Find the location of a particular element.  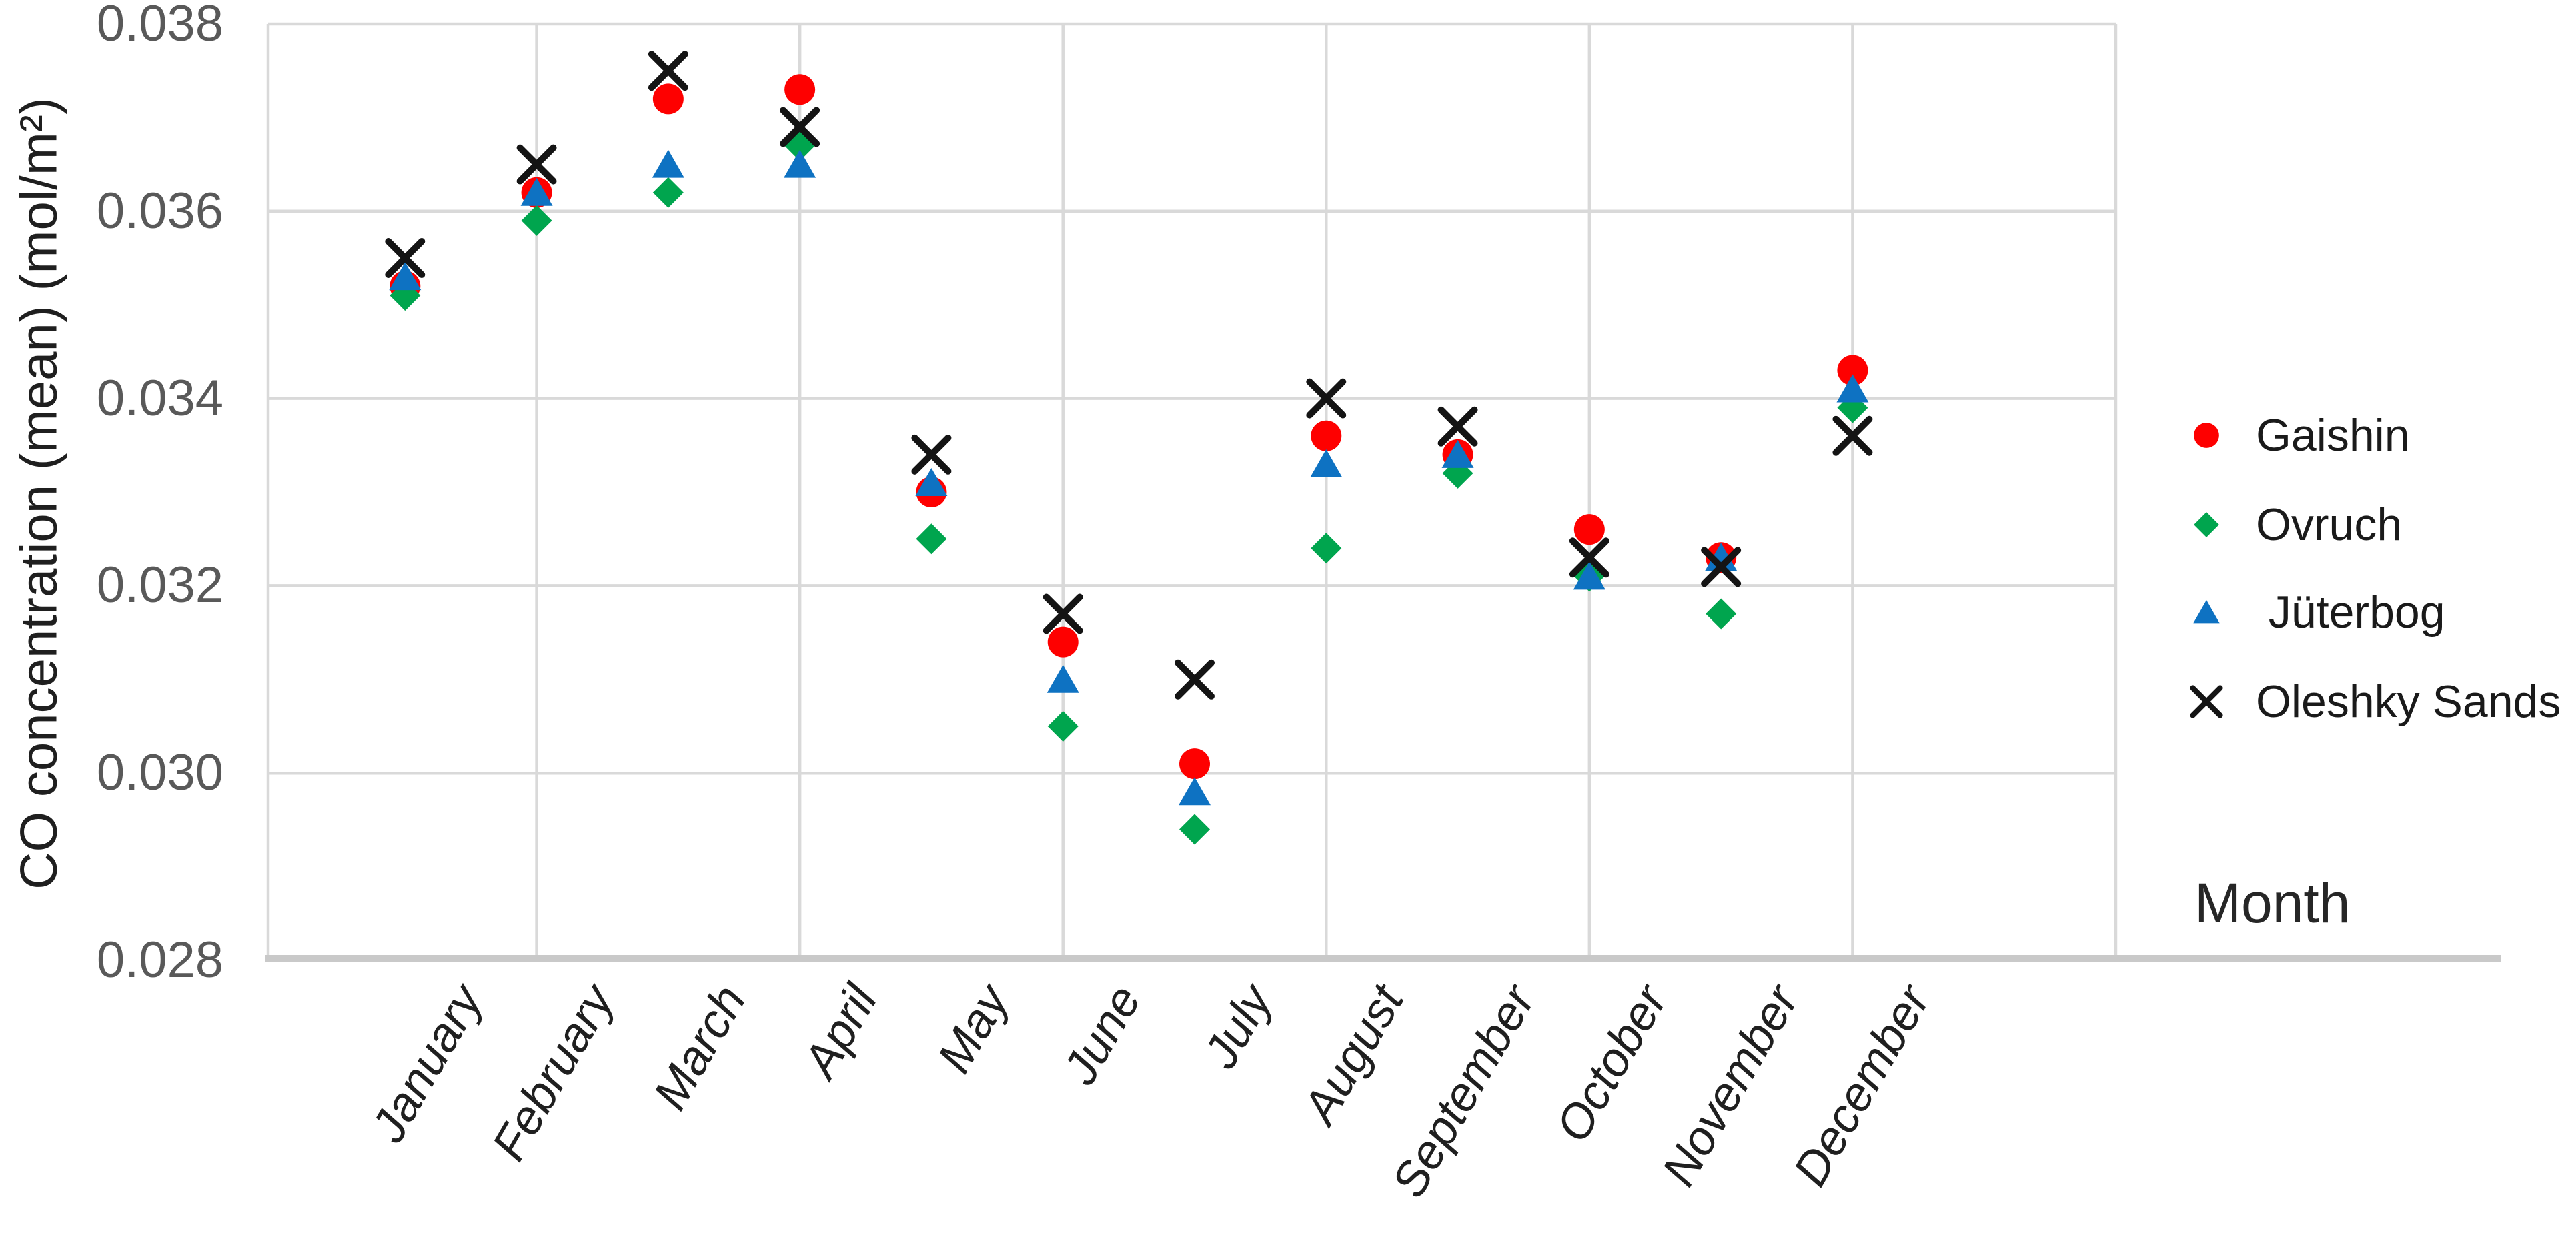

circle-glyph is located at coordinates (2207, 436).